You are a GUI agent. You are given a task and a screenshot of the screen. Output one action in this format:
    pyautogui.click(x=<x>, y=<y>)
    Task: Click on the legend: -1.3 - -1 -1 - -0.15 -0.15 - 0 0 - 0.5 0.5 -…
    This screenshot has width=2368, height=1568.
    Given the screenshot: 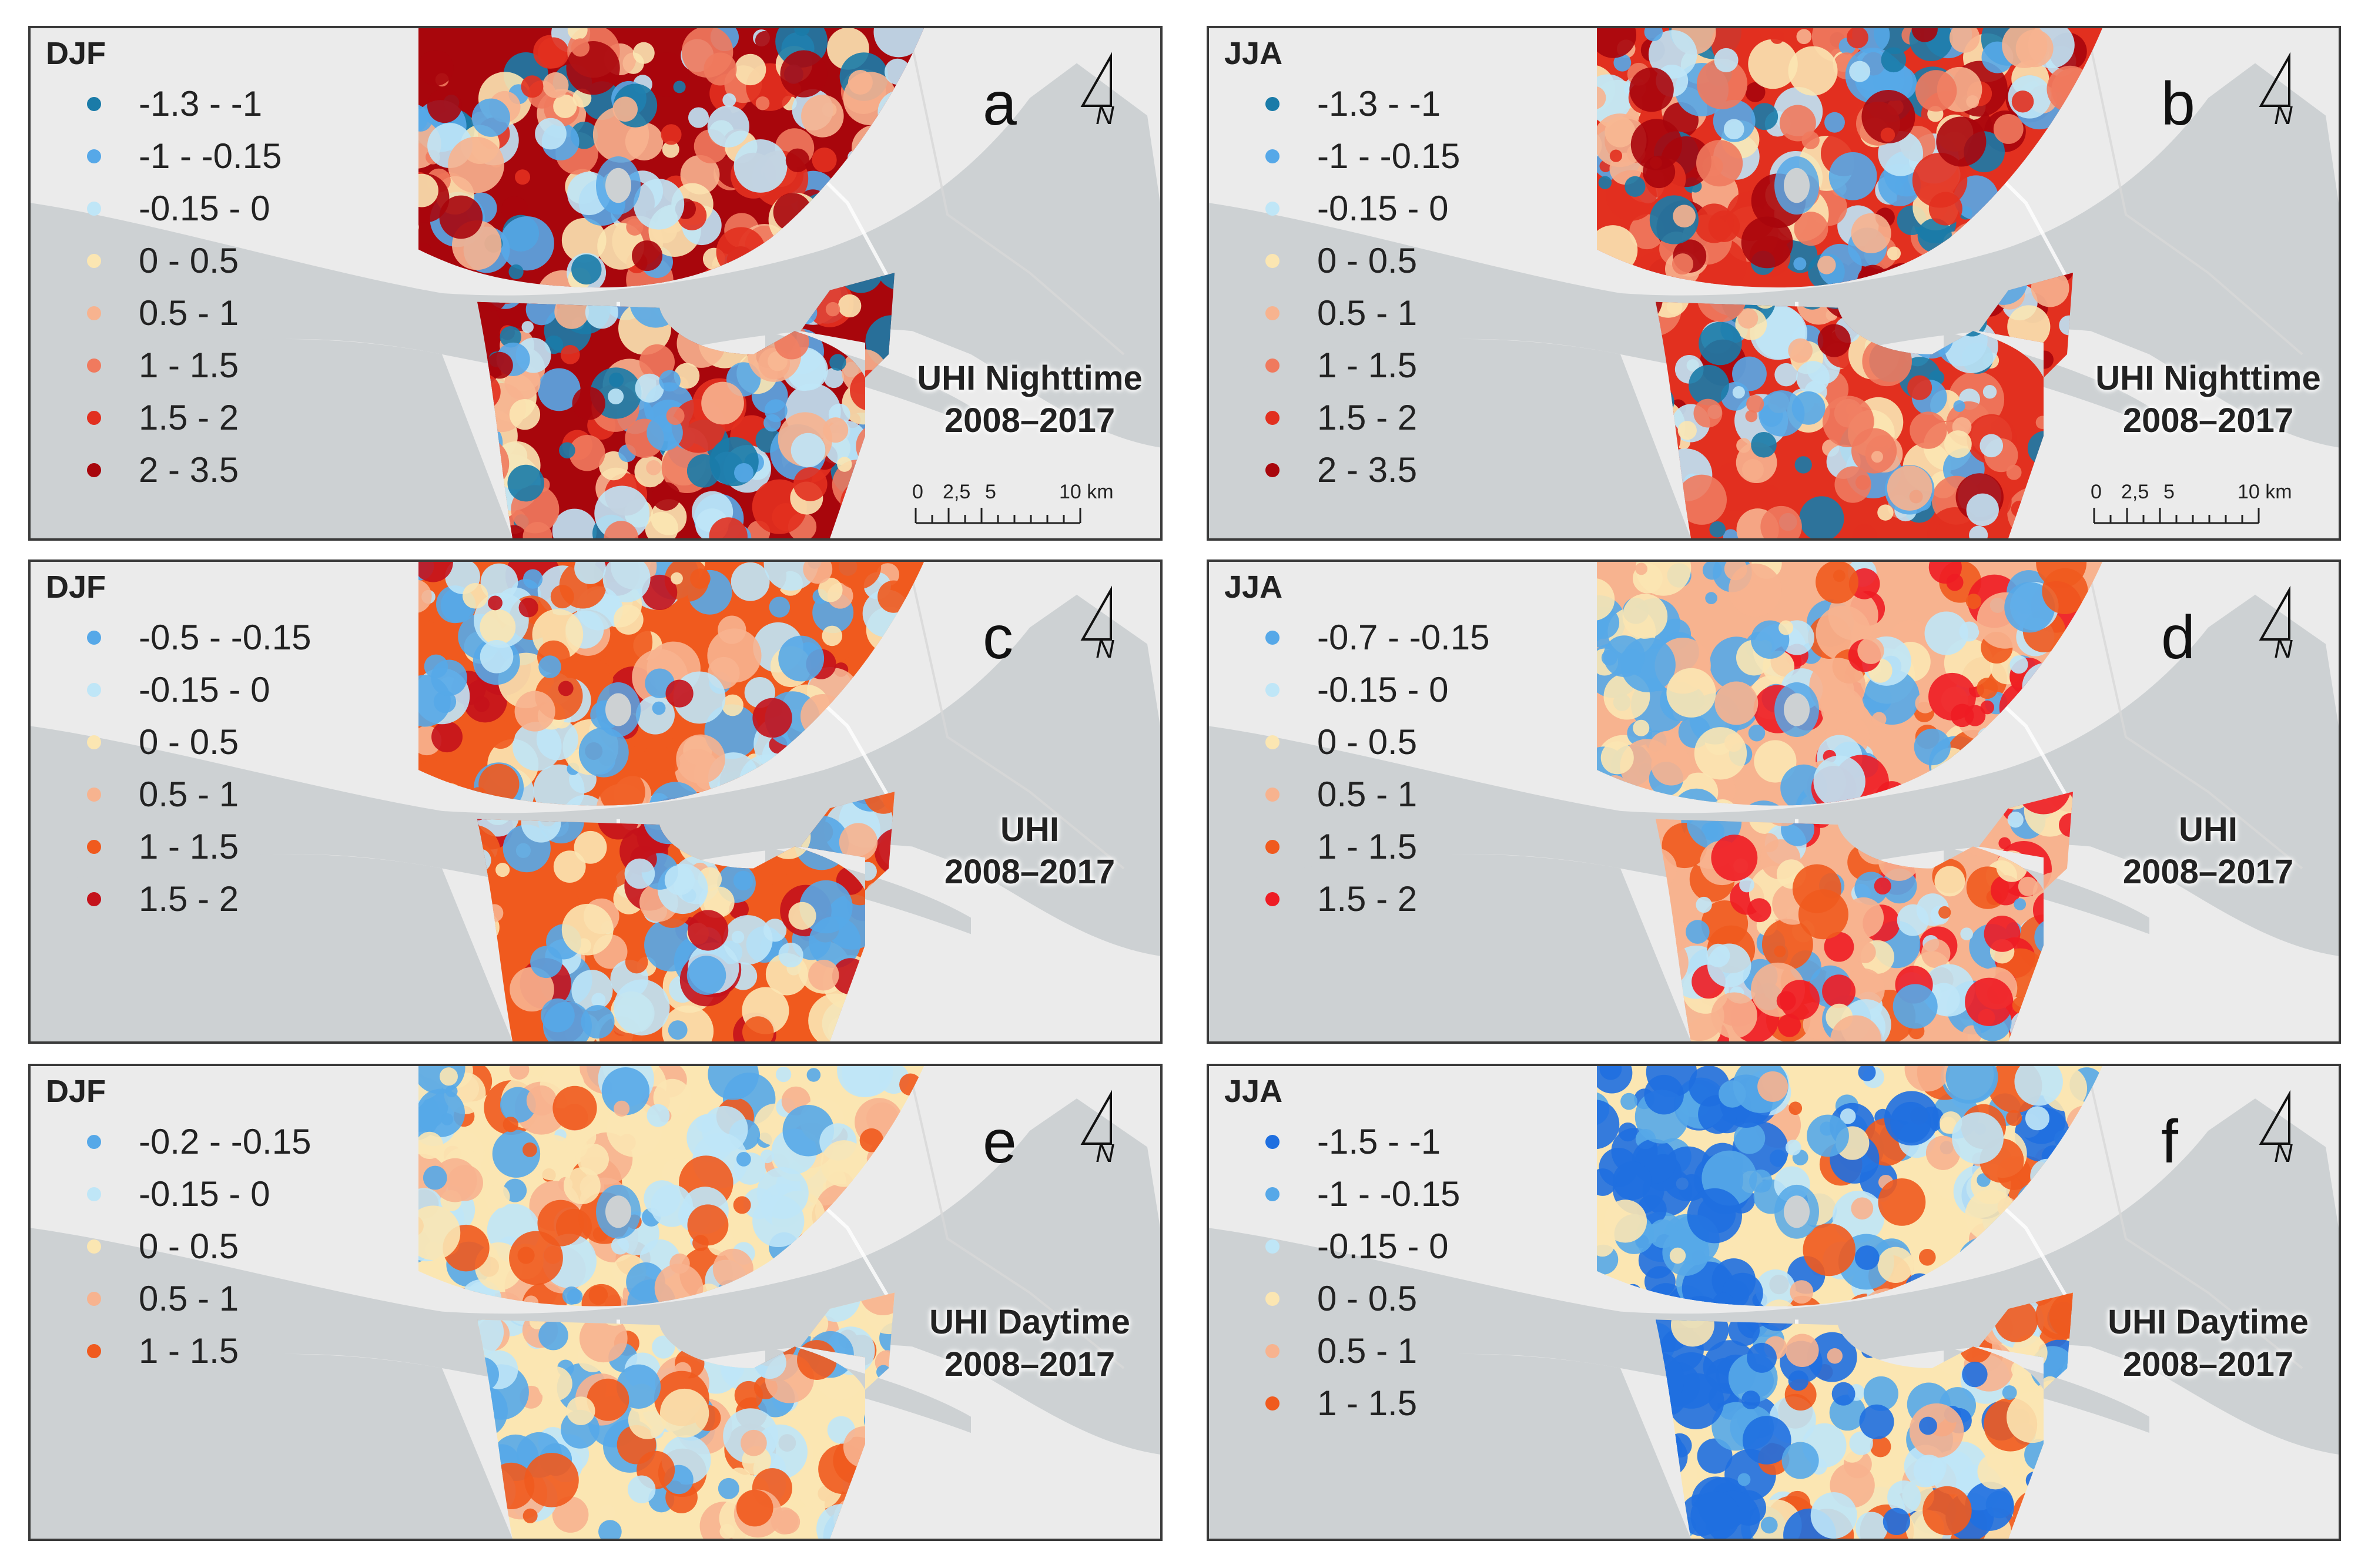 What is the action you would take?
    pyautogui.click(x=184, y=287)
    